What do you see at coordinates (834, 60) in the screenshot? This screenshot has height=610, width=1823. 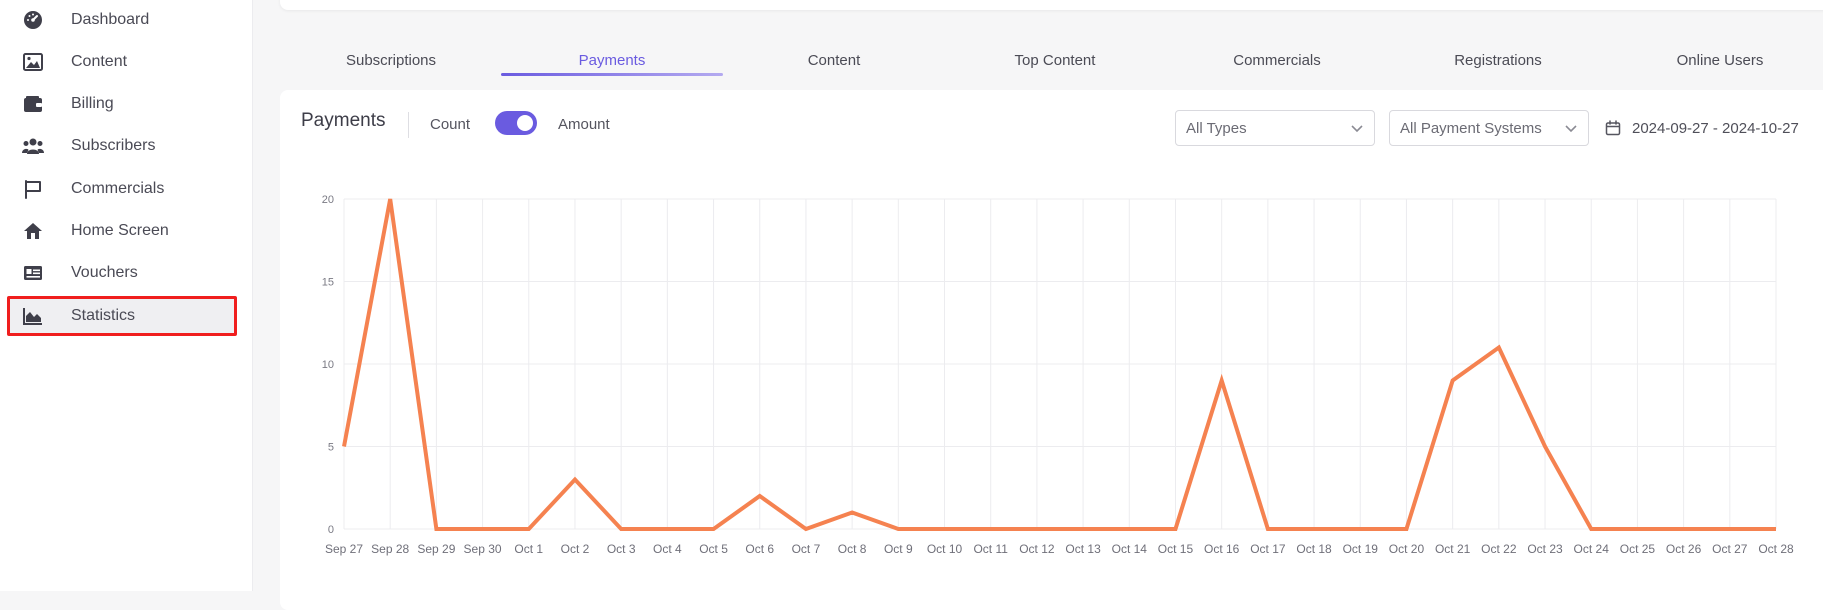 I see `tab-content: Content` at bounding box center [834, 60].